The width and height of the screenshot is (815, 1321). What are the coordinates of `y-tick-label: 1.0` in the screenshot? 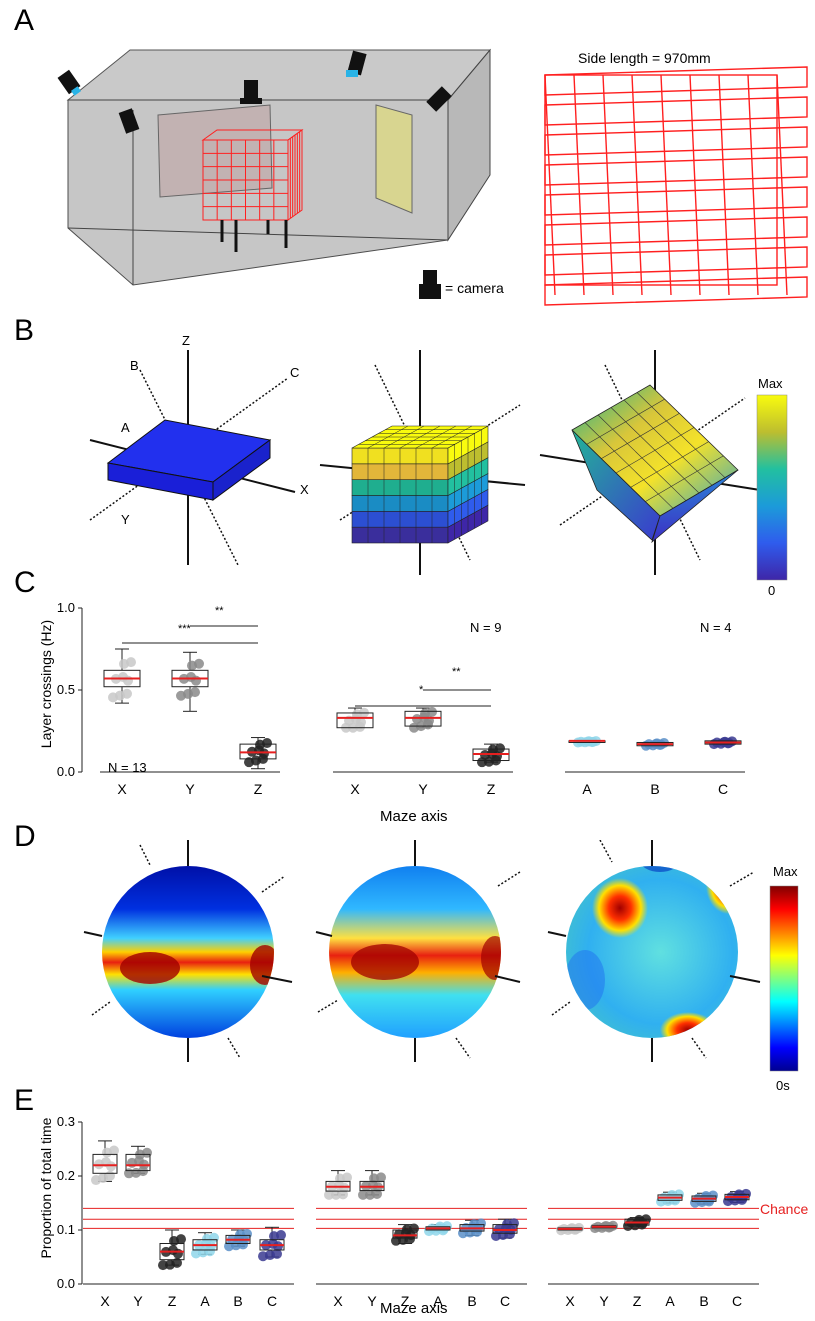 It's located at (66, 607).